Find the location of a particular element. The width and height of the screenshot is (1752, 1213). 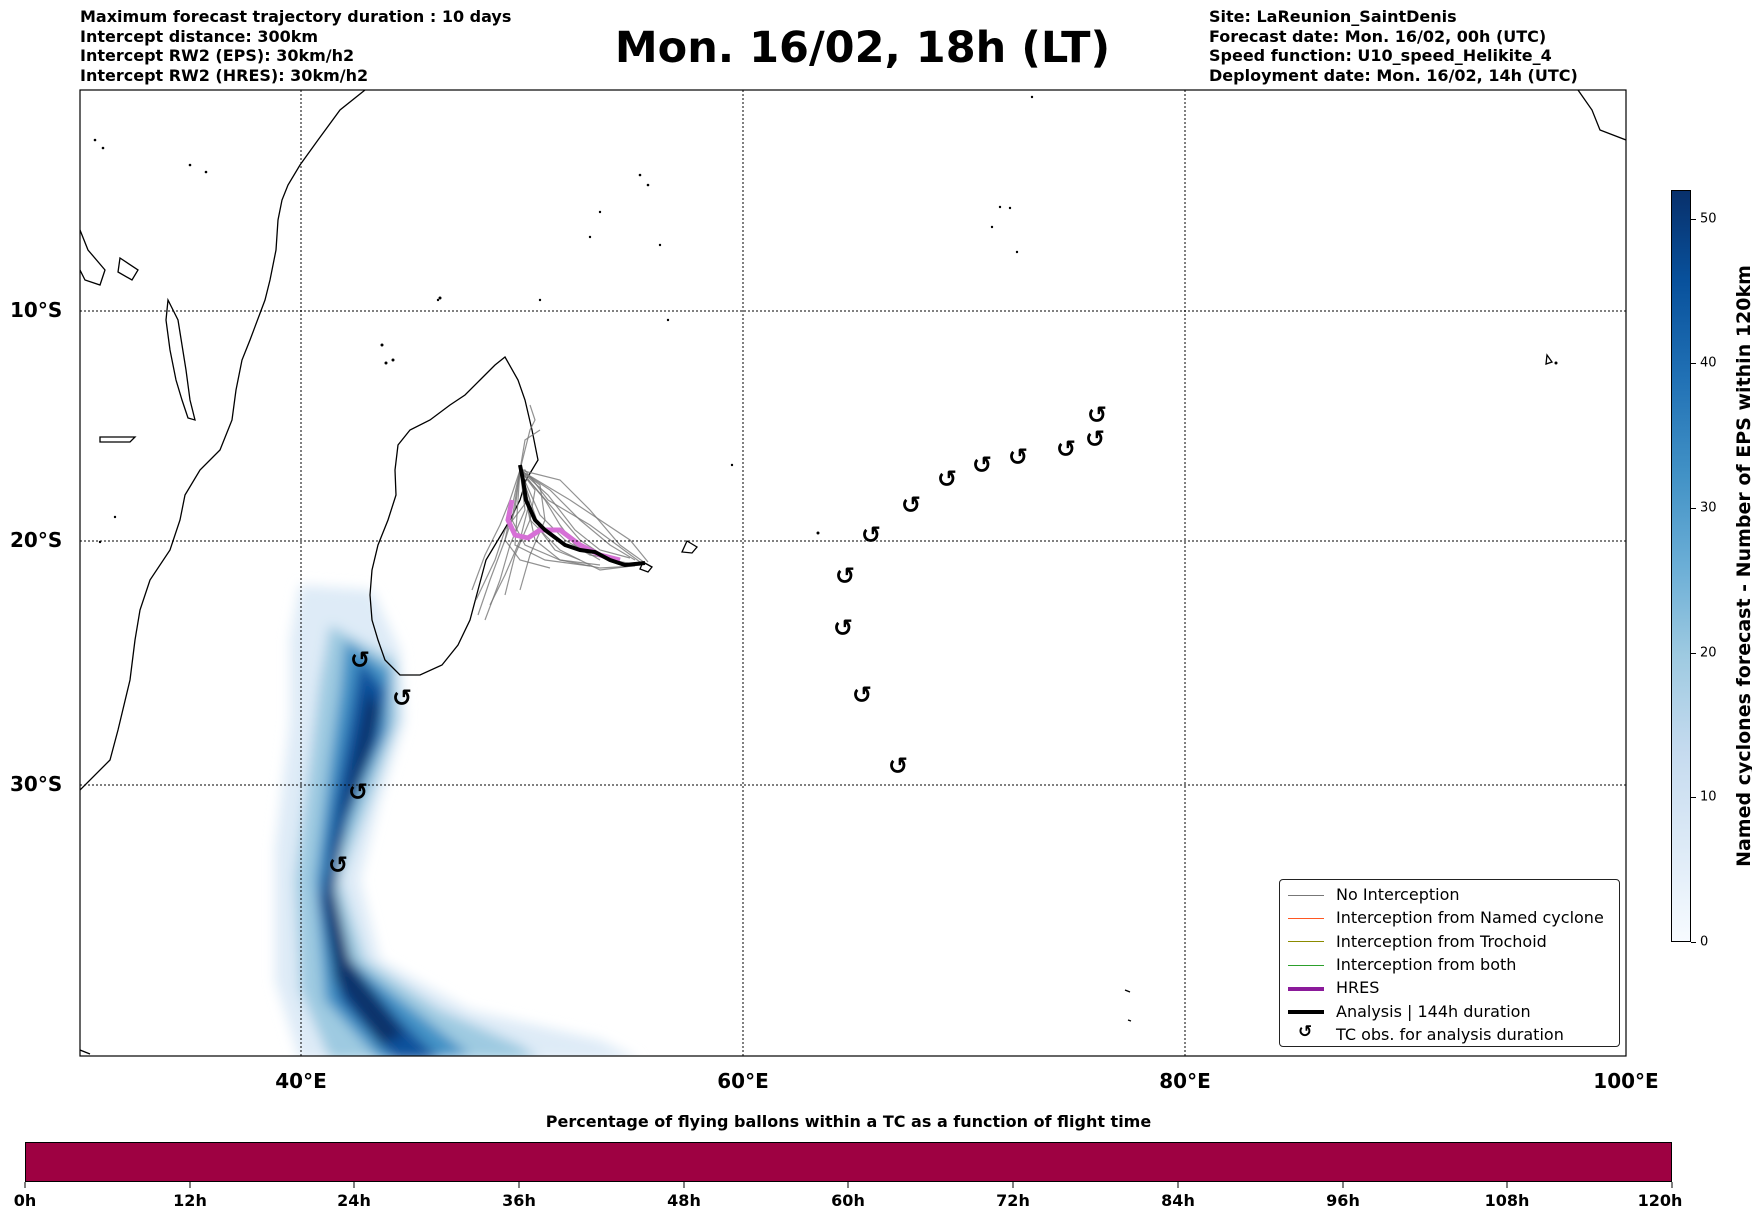

info-site: Site: LaReunion_SaintDenis is located at coordinates (1333, 16).